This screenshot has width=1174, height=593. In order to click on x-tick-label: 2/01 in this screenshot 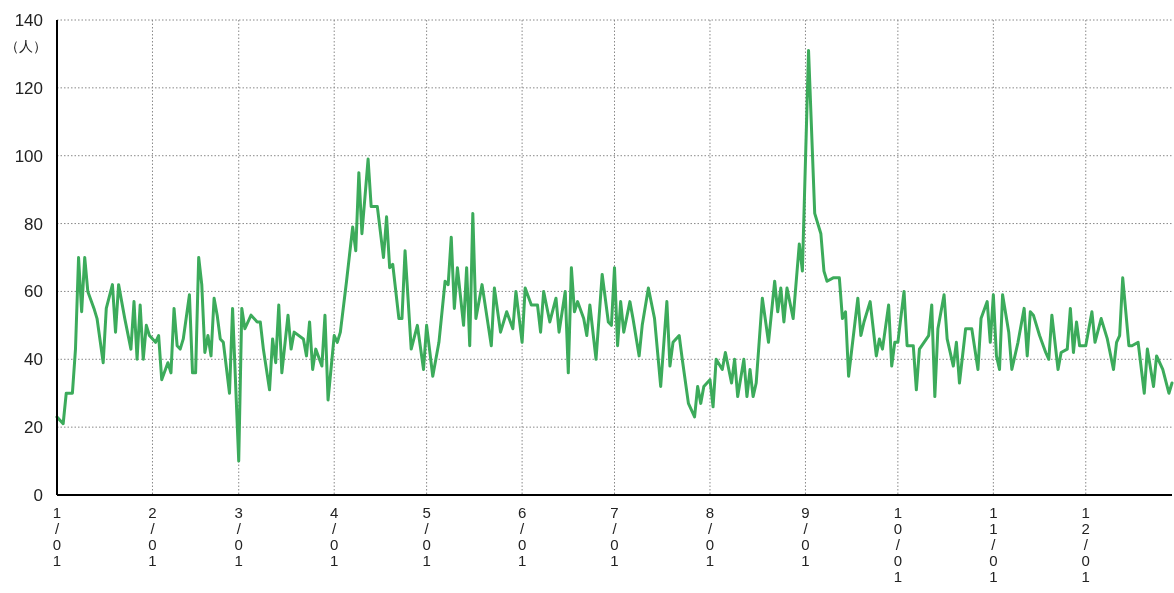, I will do `click(152, 536)`.